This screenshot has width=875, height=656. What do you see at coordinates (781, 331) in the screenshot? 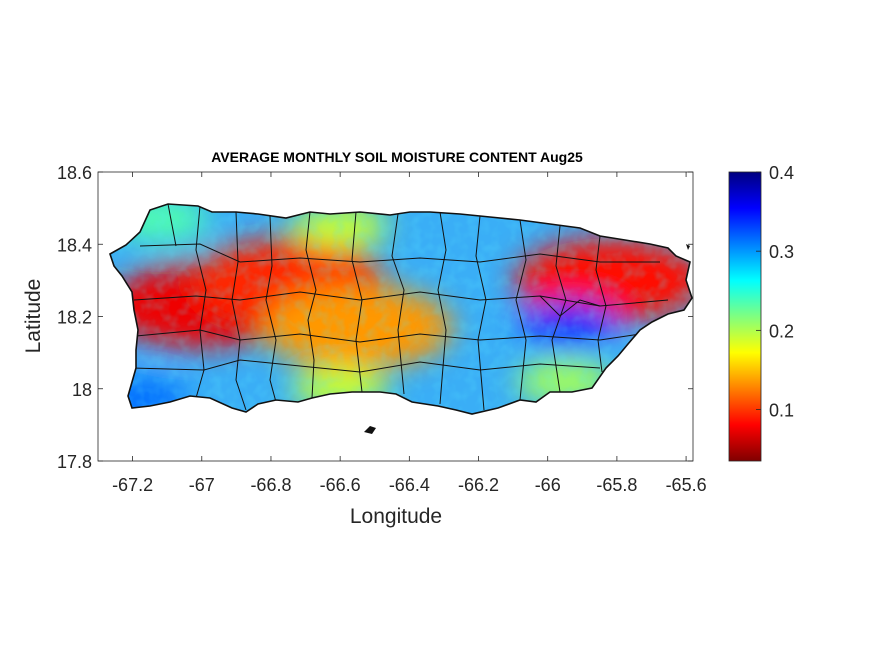
I see `colorbar-tick-label: 0.2` at bounding box center [781, 331].